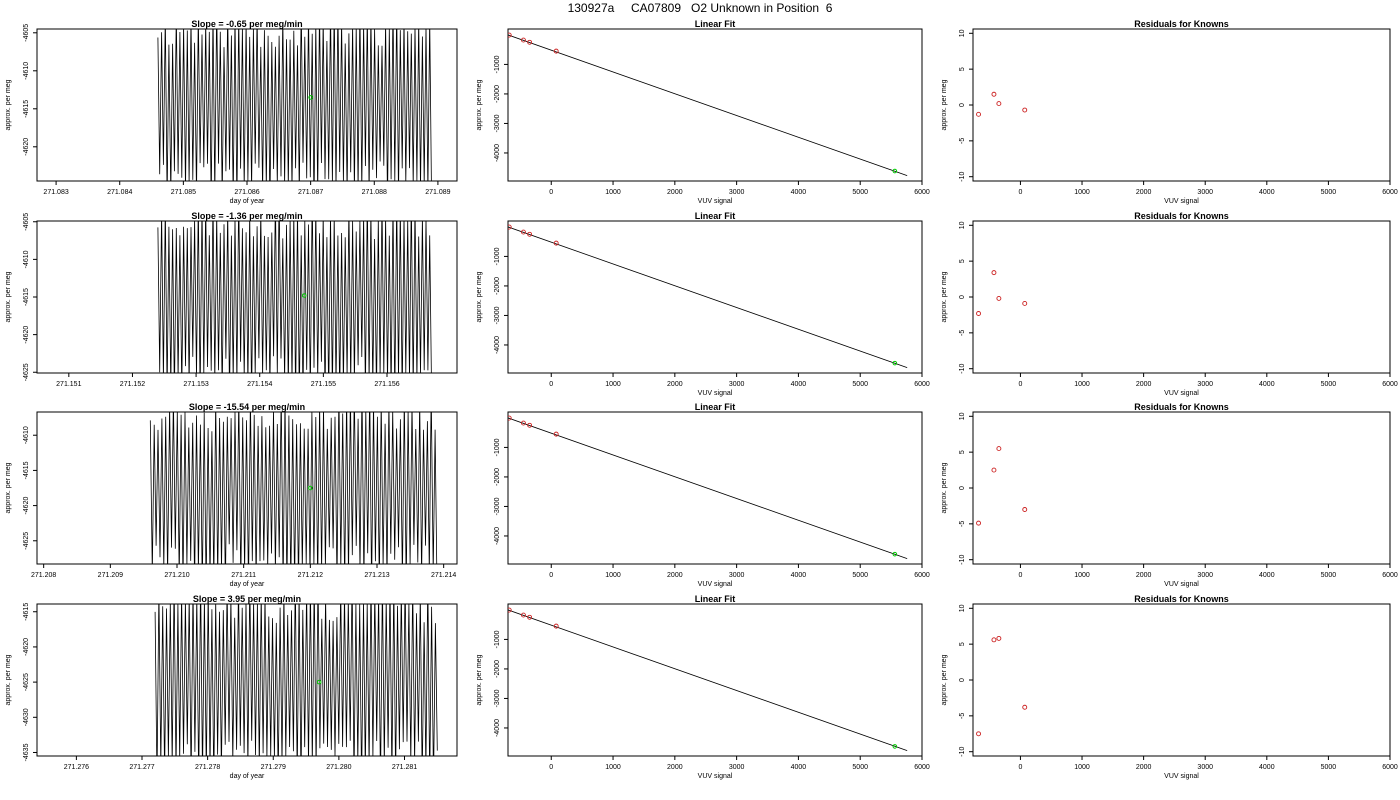 This screenshot has height=800, width=1400. I want to click on data-trace-line, so click(293, 488).